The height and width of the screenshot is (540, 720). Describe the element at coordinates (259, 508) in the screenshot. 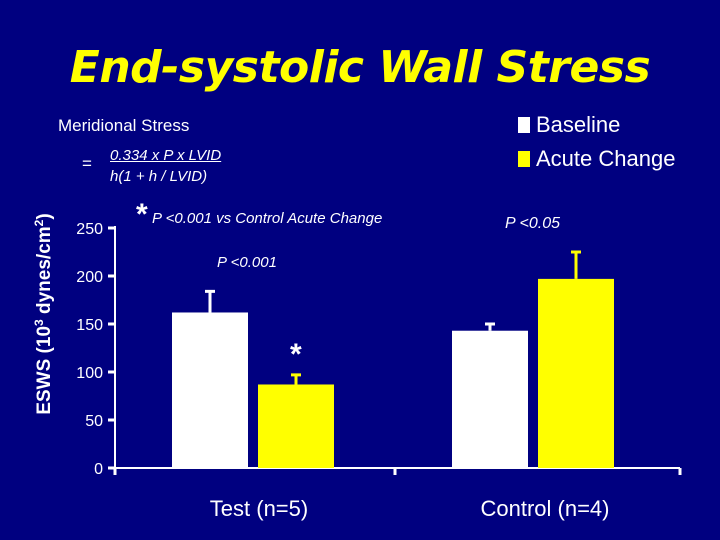

I see `x-category-label-0: Test (n=5)` at that location.